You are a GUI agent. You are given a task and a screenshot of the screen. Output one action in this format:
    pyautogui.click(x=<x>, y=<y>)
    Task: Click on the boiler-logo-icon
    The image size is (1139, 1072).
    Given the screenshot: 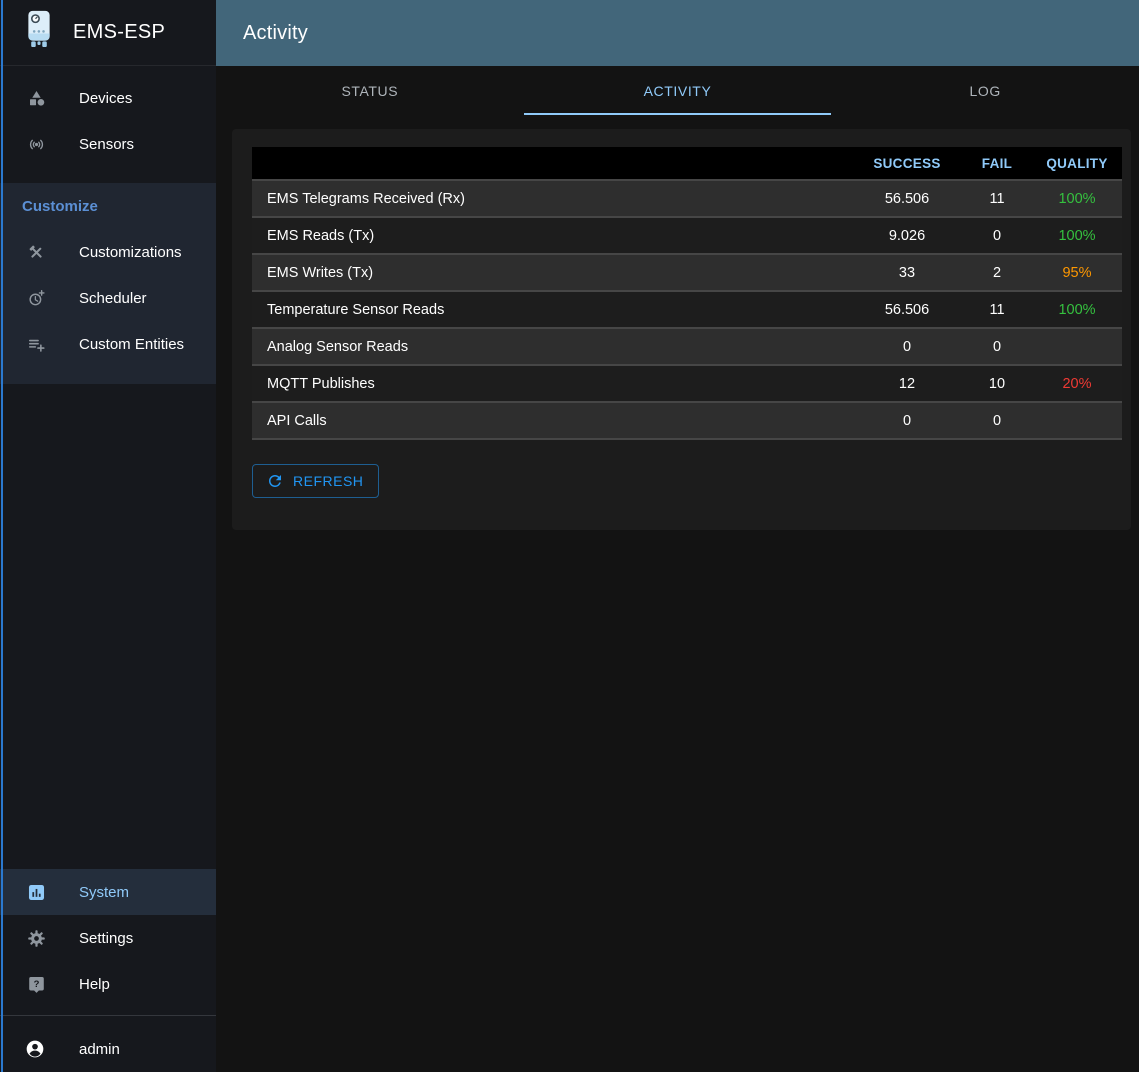 What is the action you would take?
    pyautogui.click(x=39, y=32)
    